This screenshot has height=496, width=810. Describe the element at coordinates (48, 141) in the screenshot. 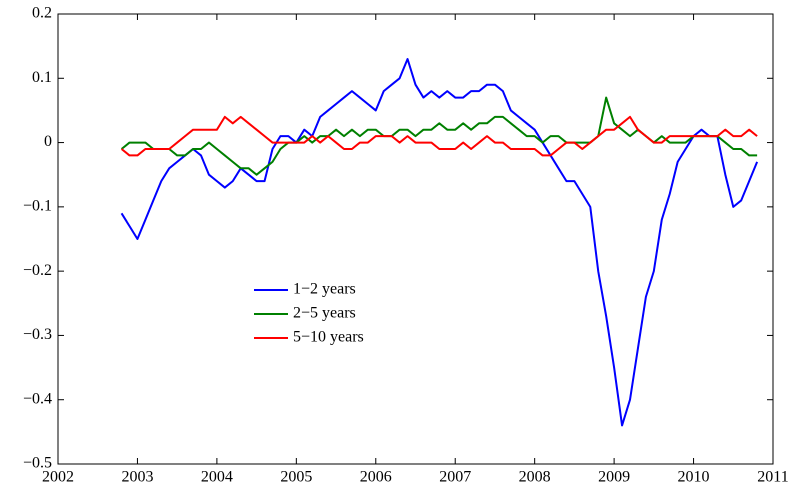

I see `y-tick-label: 0` at that location.